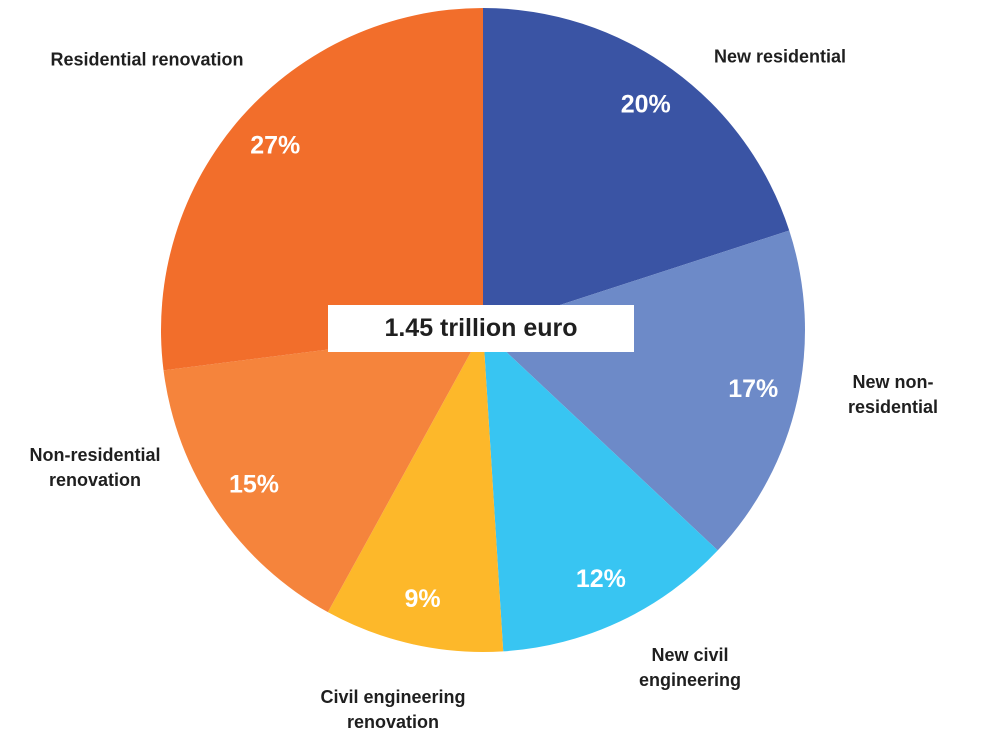 Image resolution: width=995 pixels, height=740 pixels. What do you see at coordinates (893, 394) in the screenshot?
I see `category-label: New non-residential` at bounding box center [893, 394].